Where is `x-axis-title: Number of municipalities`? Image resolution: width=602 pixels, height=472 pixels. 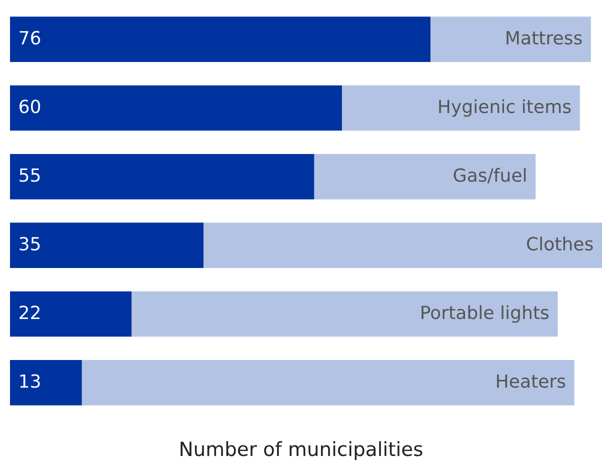
x-axis-title: Number of municipalities is located at coordinates (301, 450).